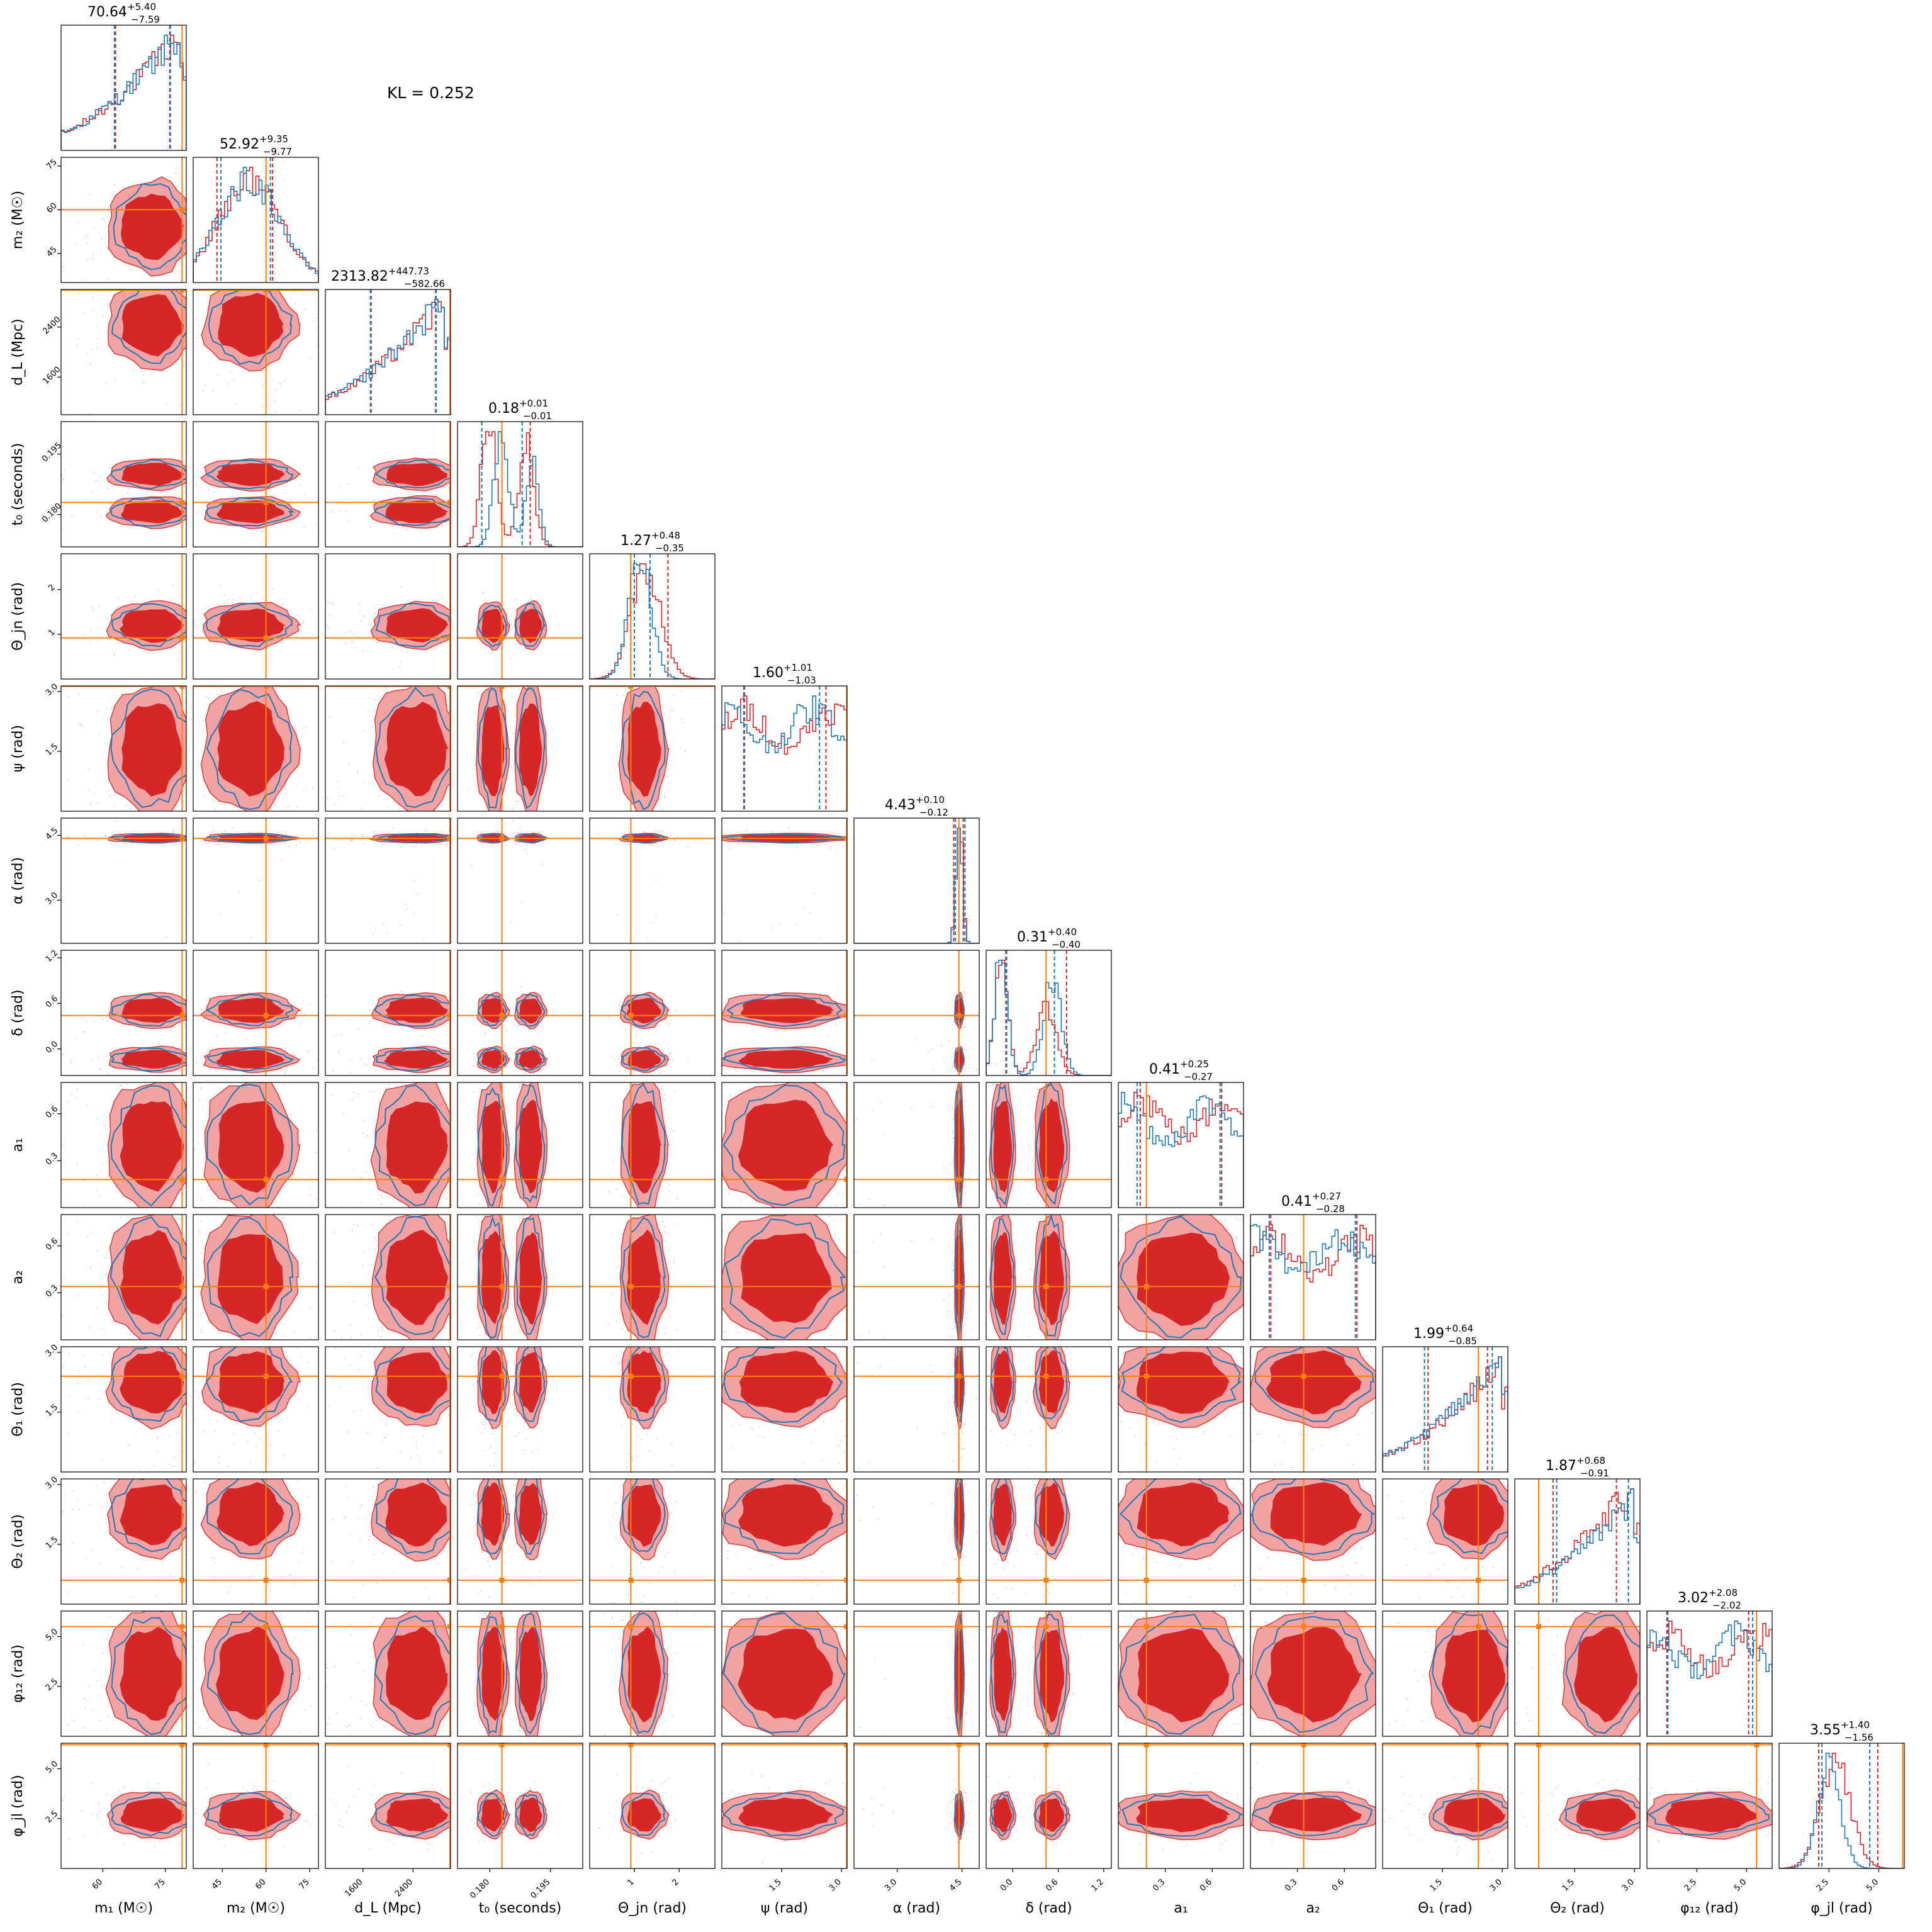 This screenshot has height=1932, width=1932. What do you see at coordinates (256, 1829) in the screenshot?
I see `contour-panel-jl-rad-vs-m-m: 45 60 75 m₂ (M☉)` at bounding box center [256, 1829].